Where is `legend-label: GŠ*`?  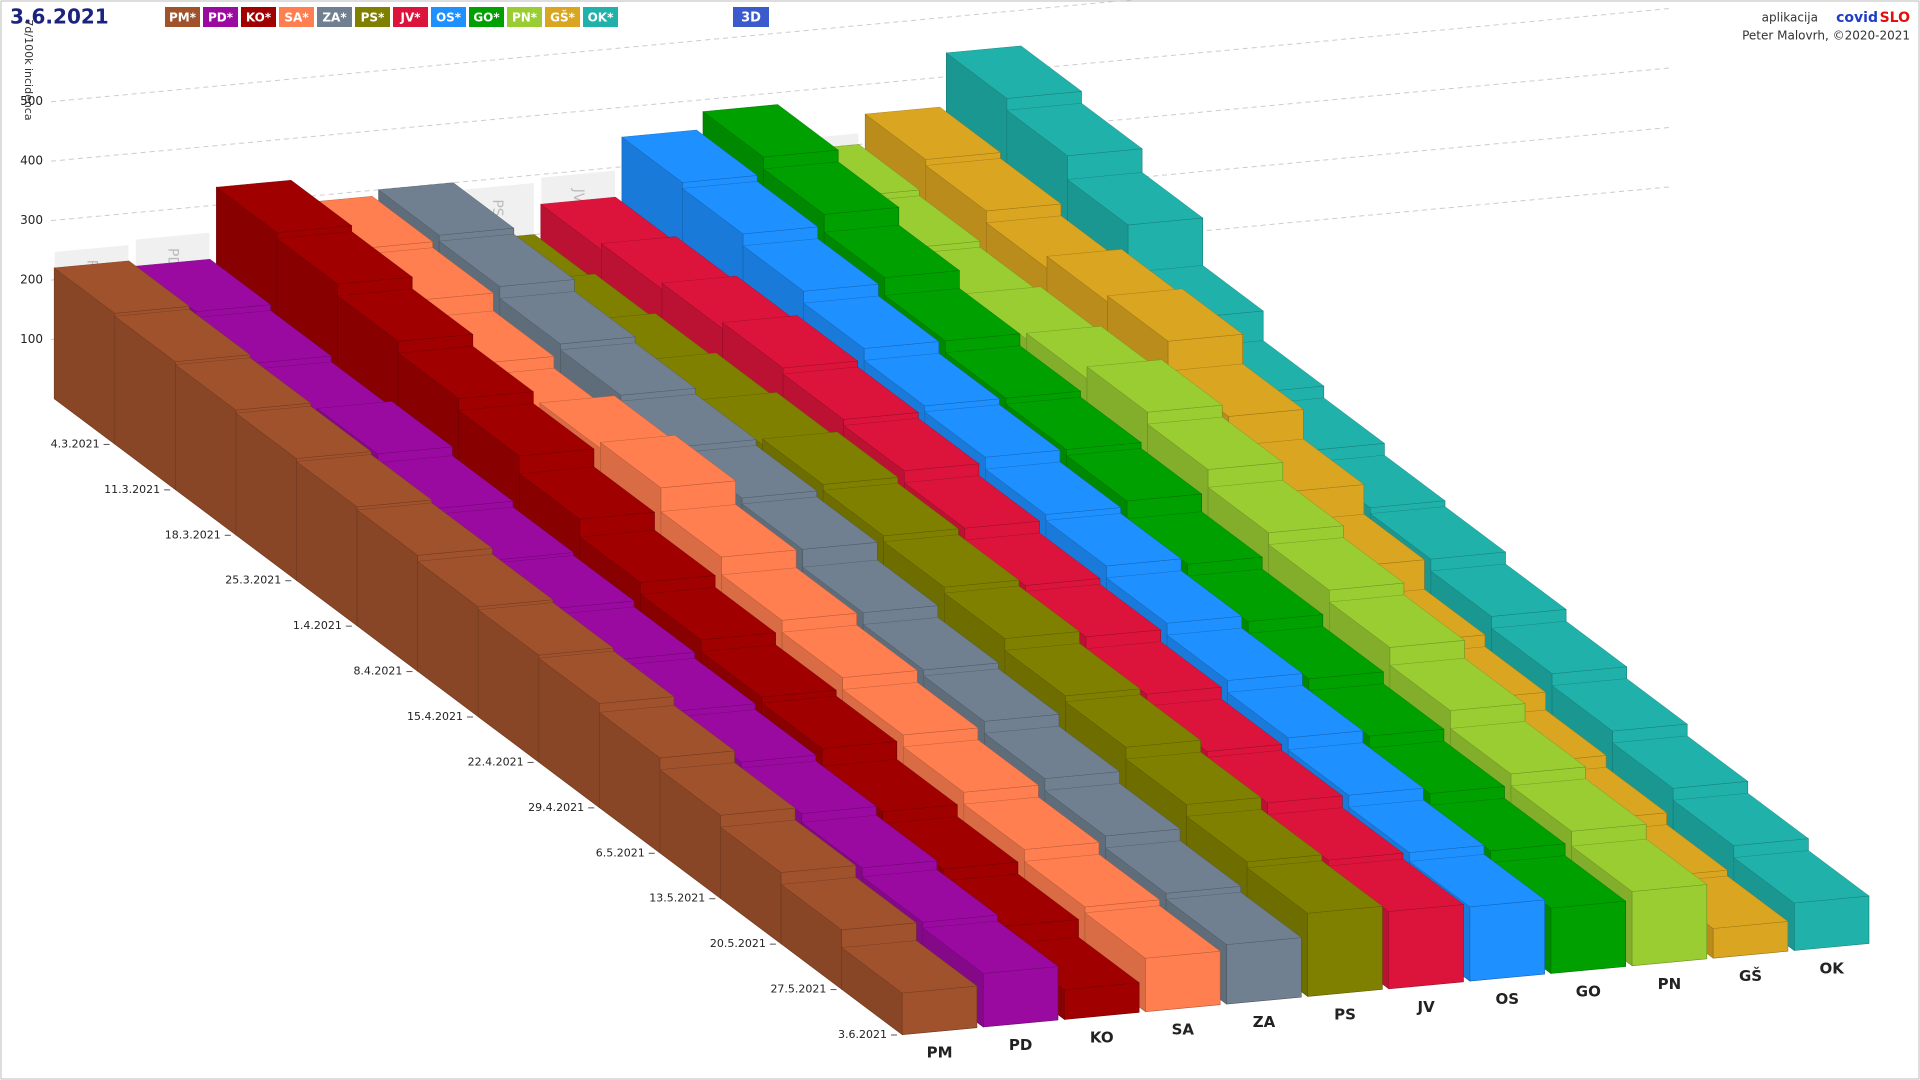
legend-label: GŠ* is located at coordinates (562, 17).